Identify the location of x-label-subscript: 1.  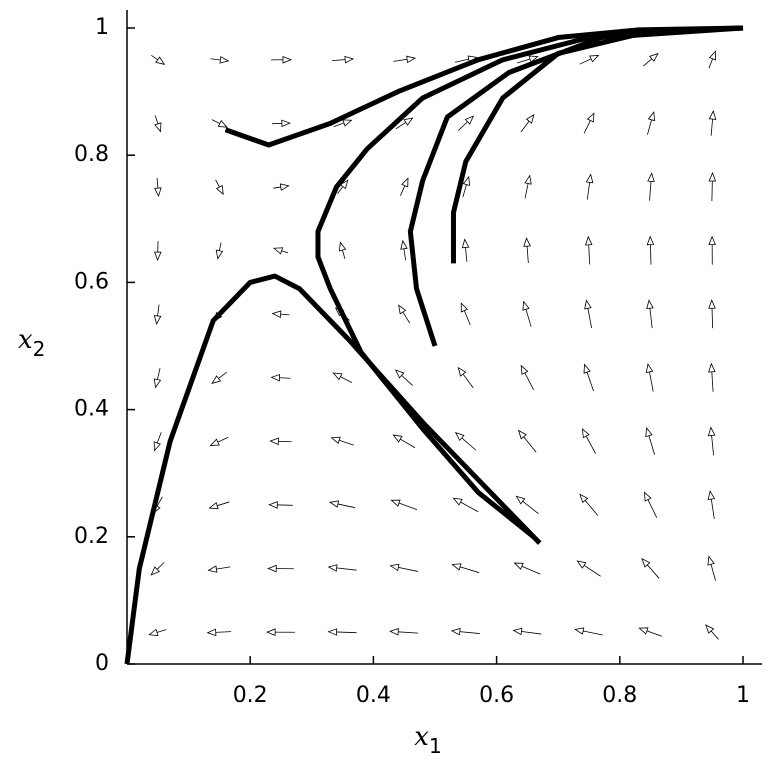
(435, 746).